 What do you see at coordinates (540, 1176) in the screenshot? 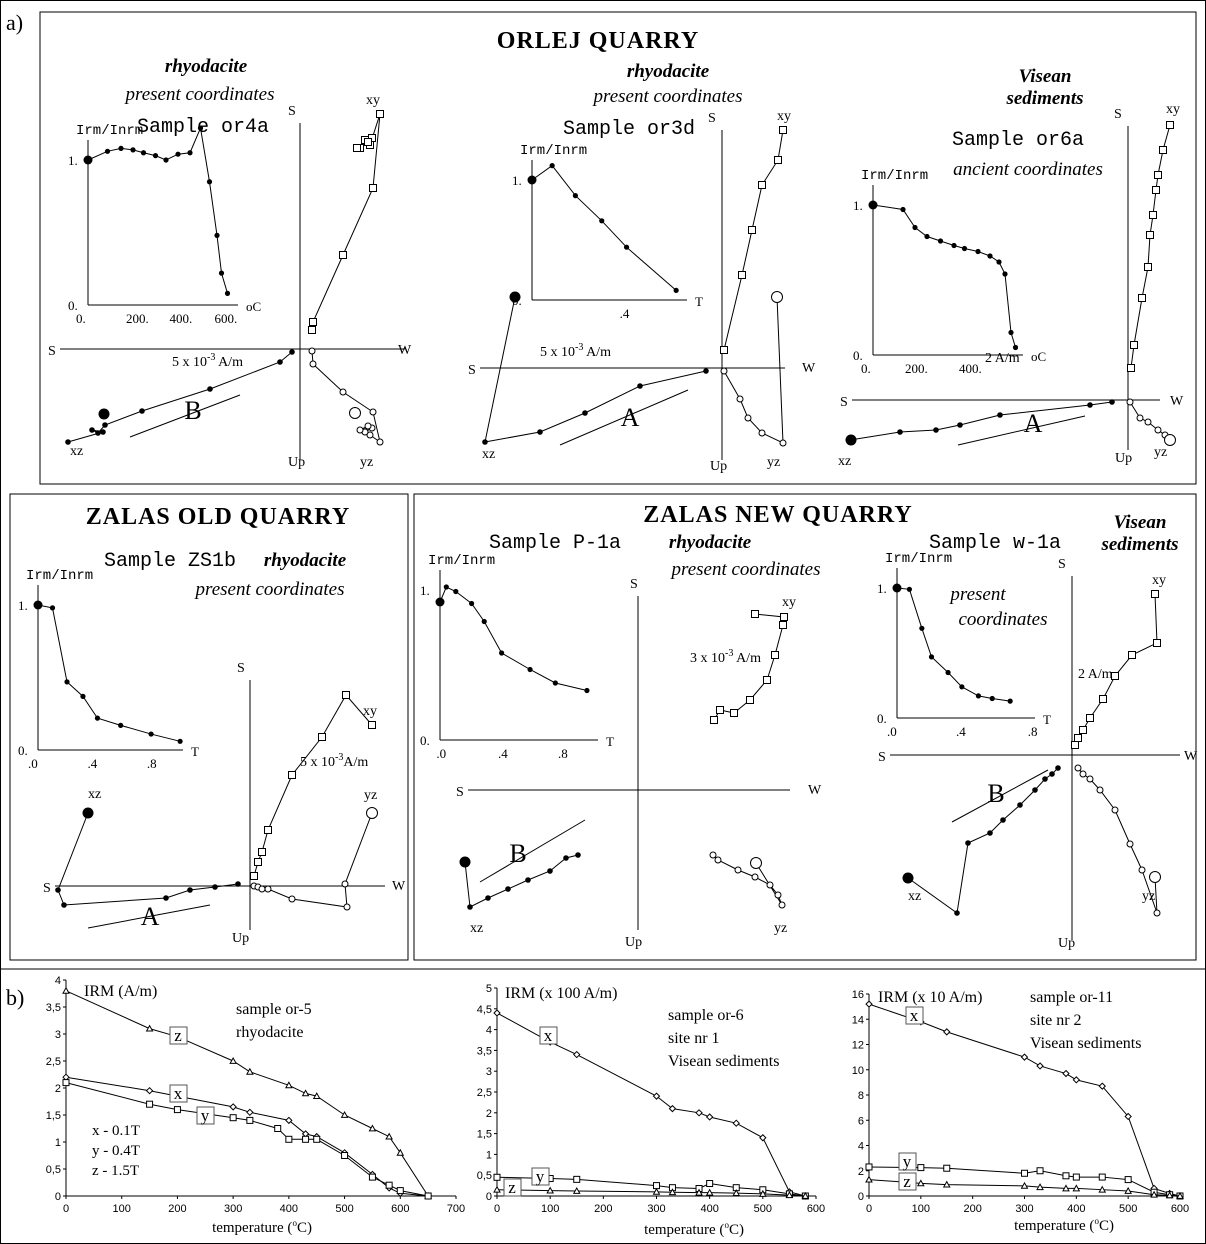
I see `series-label-y: y` at bounding box center [540, 1176].